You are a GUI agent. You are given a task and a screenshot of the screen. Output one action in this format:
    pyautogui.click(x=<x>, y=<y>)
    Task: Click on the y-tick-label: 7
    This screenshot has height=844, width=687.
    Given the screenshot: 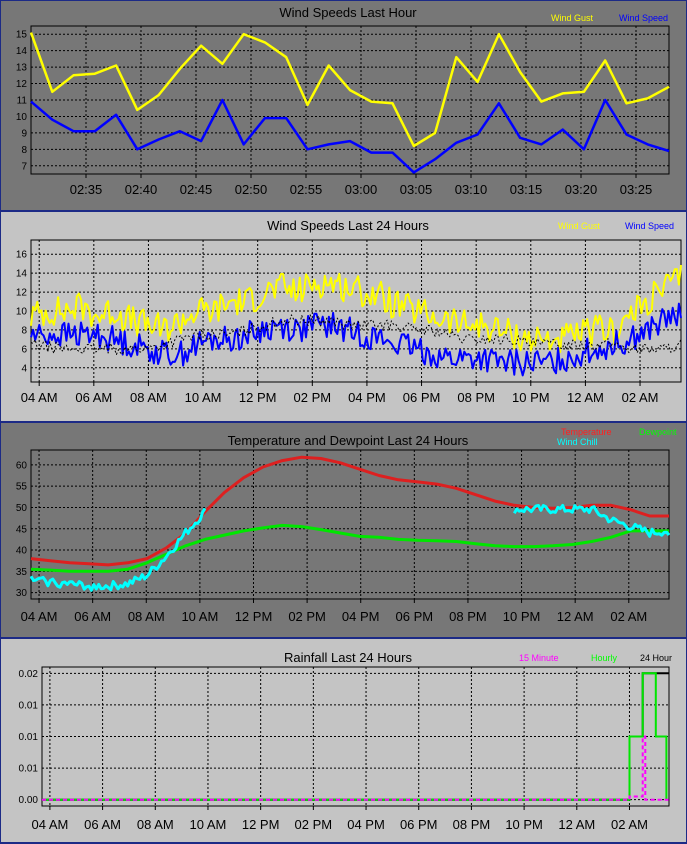 What is the action you would take?
    pyautogui.click(x=24, y=166)
    